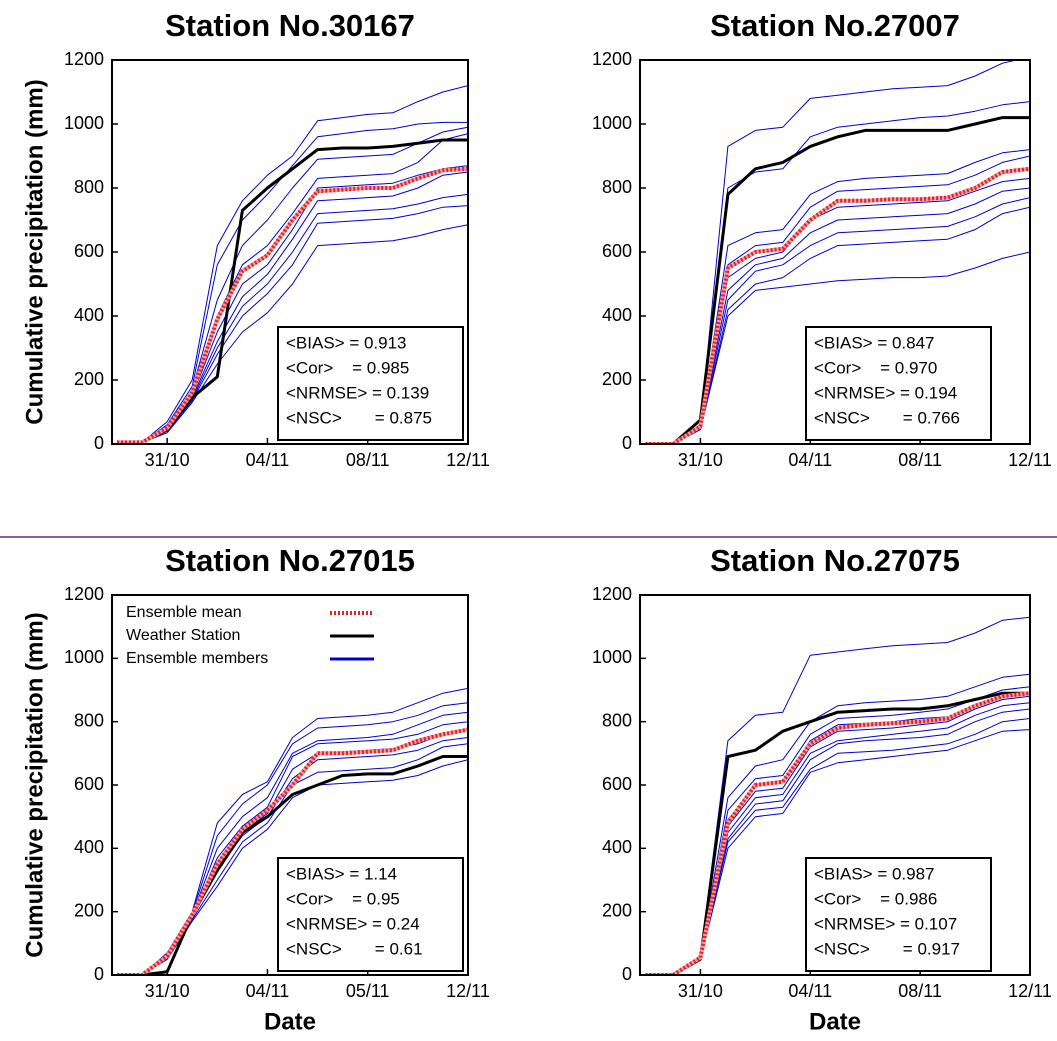 The image size is (1057, 1041). I want to click on stats-text: <NSC> = 0.875, so click(359, 417).